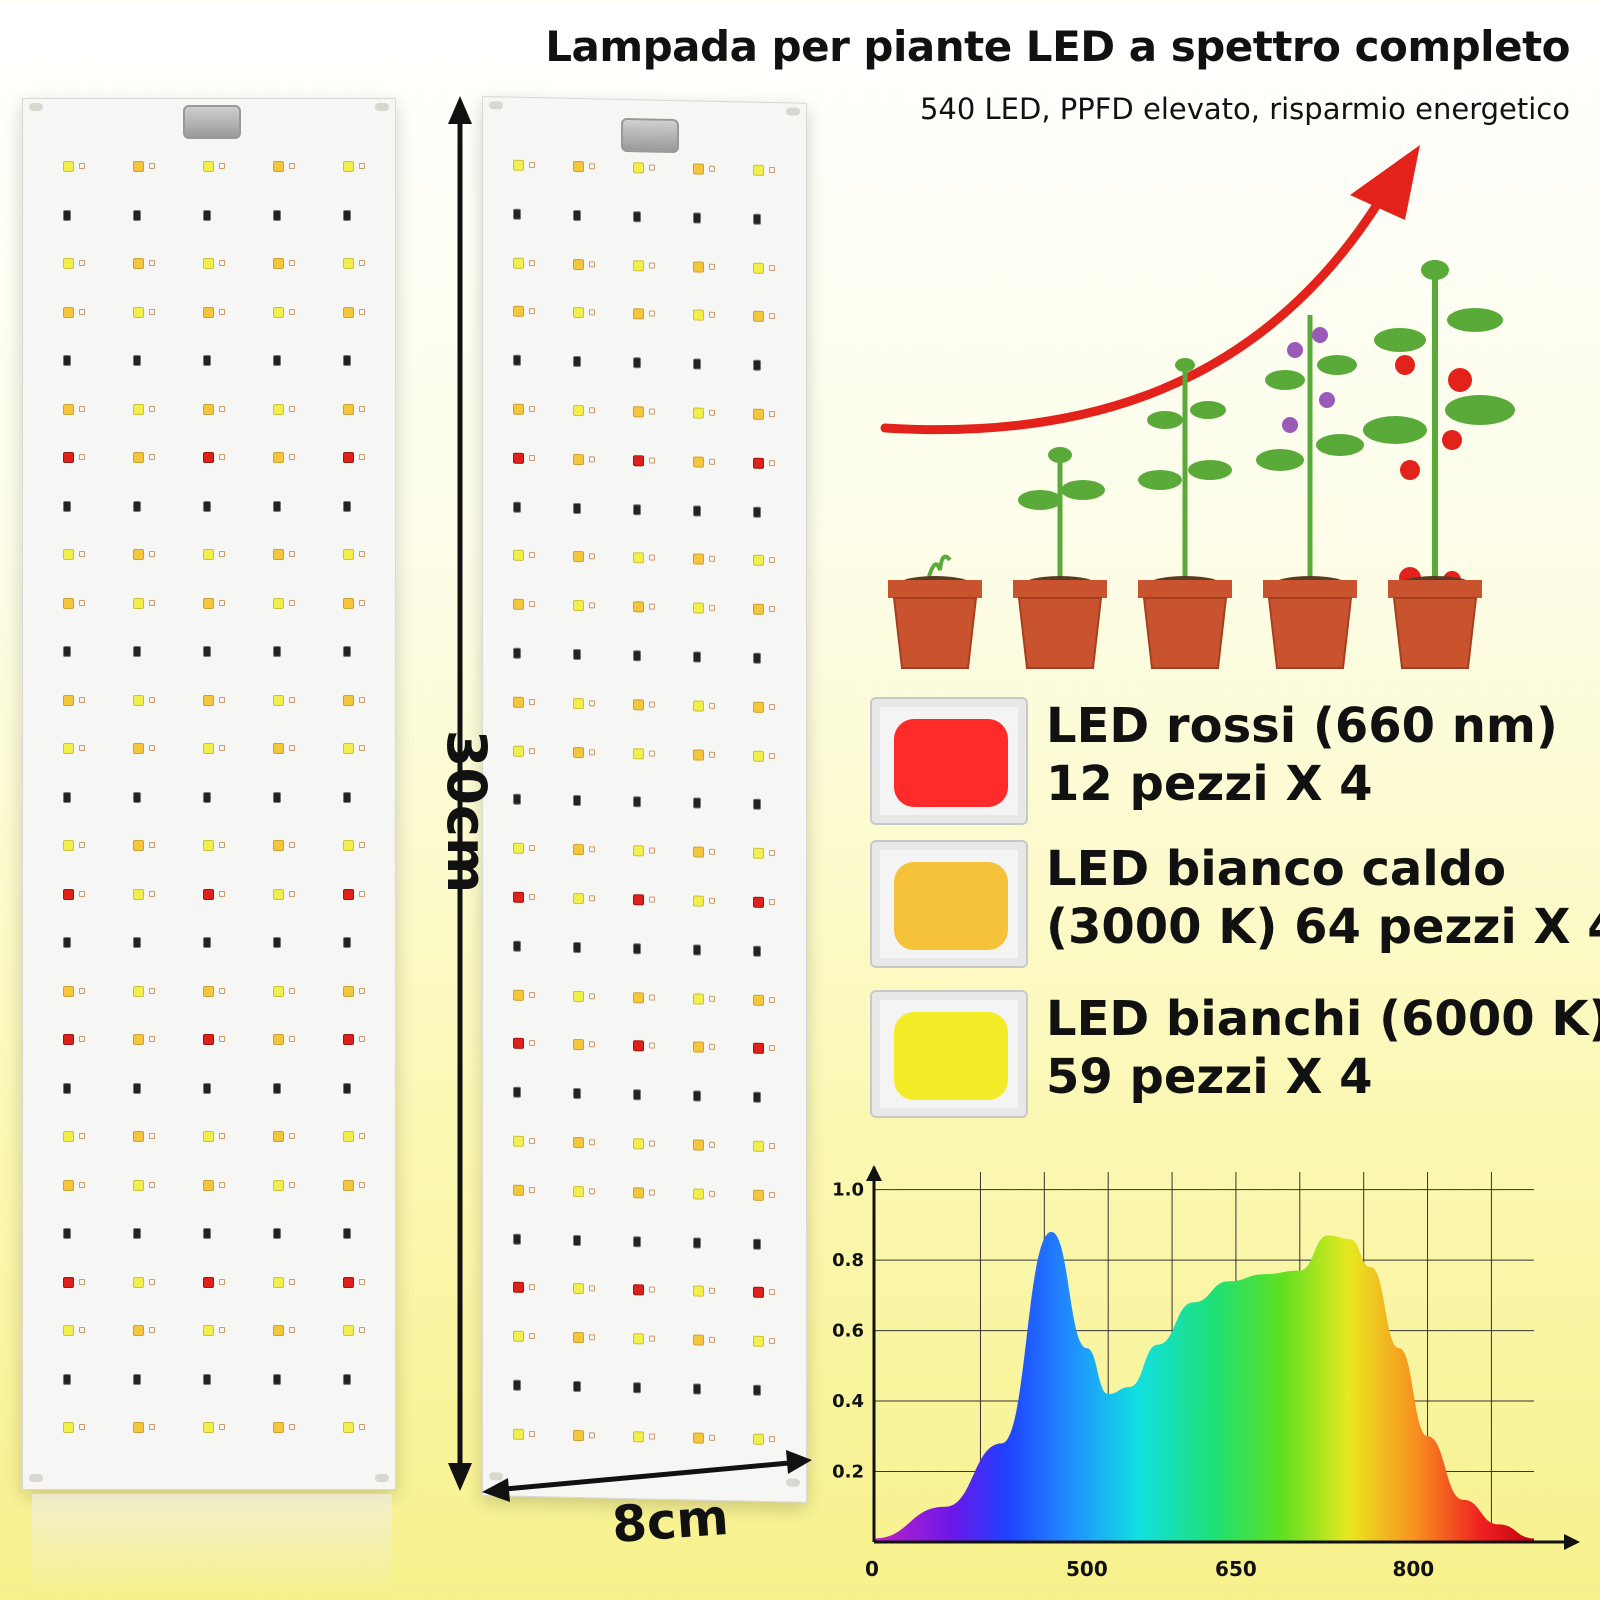  Describe the element at coordinates (949, 761) in the screenshot. I see `red-led-chip-icon` at that location.